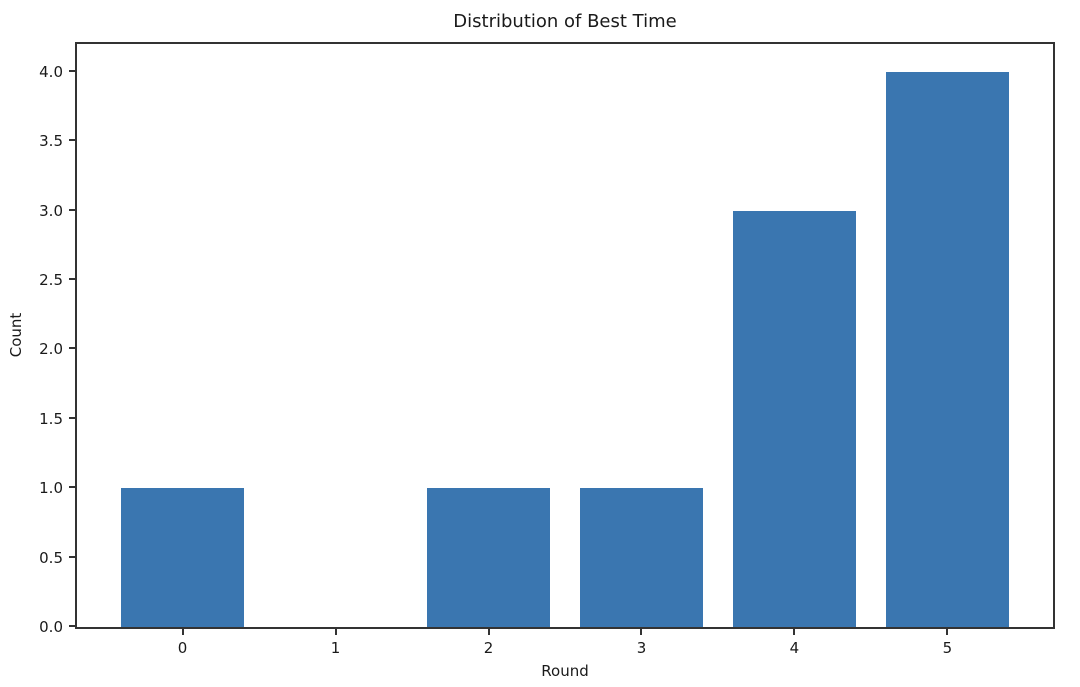 Image resolution: width=1080 pixels, height=687 pixels. I want to click on y-tick-label: 3.0, so click(51, 210).